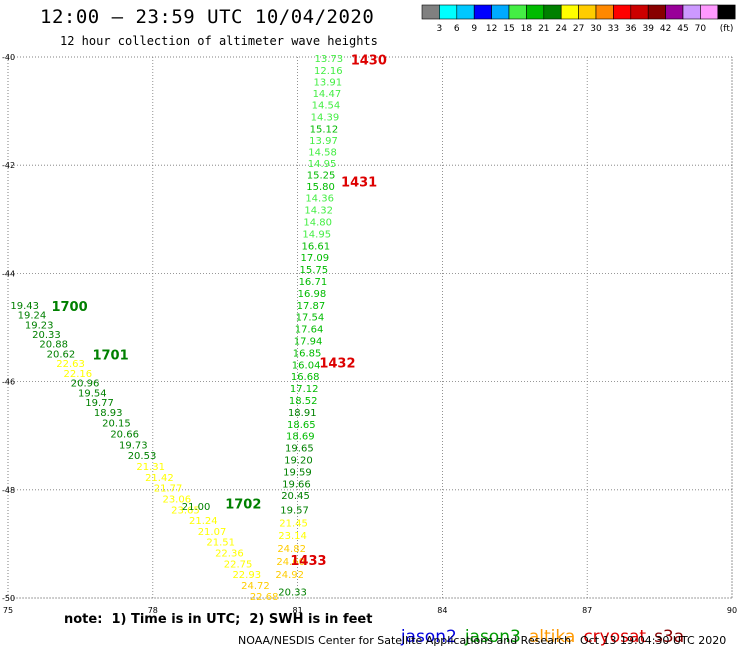 The image size is (740, 650). Describe the element at coordinates (325, 118) in the screenshot. I see `swh-data-point: 14.39` at that location.